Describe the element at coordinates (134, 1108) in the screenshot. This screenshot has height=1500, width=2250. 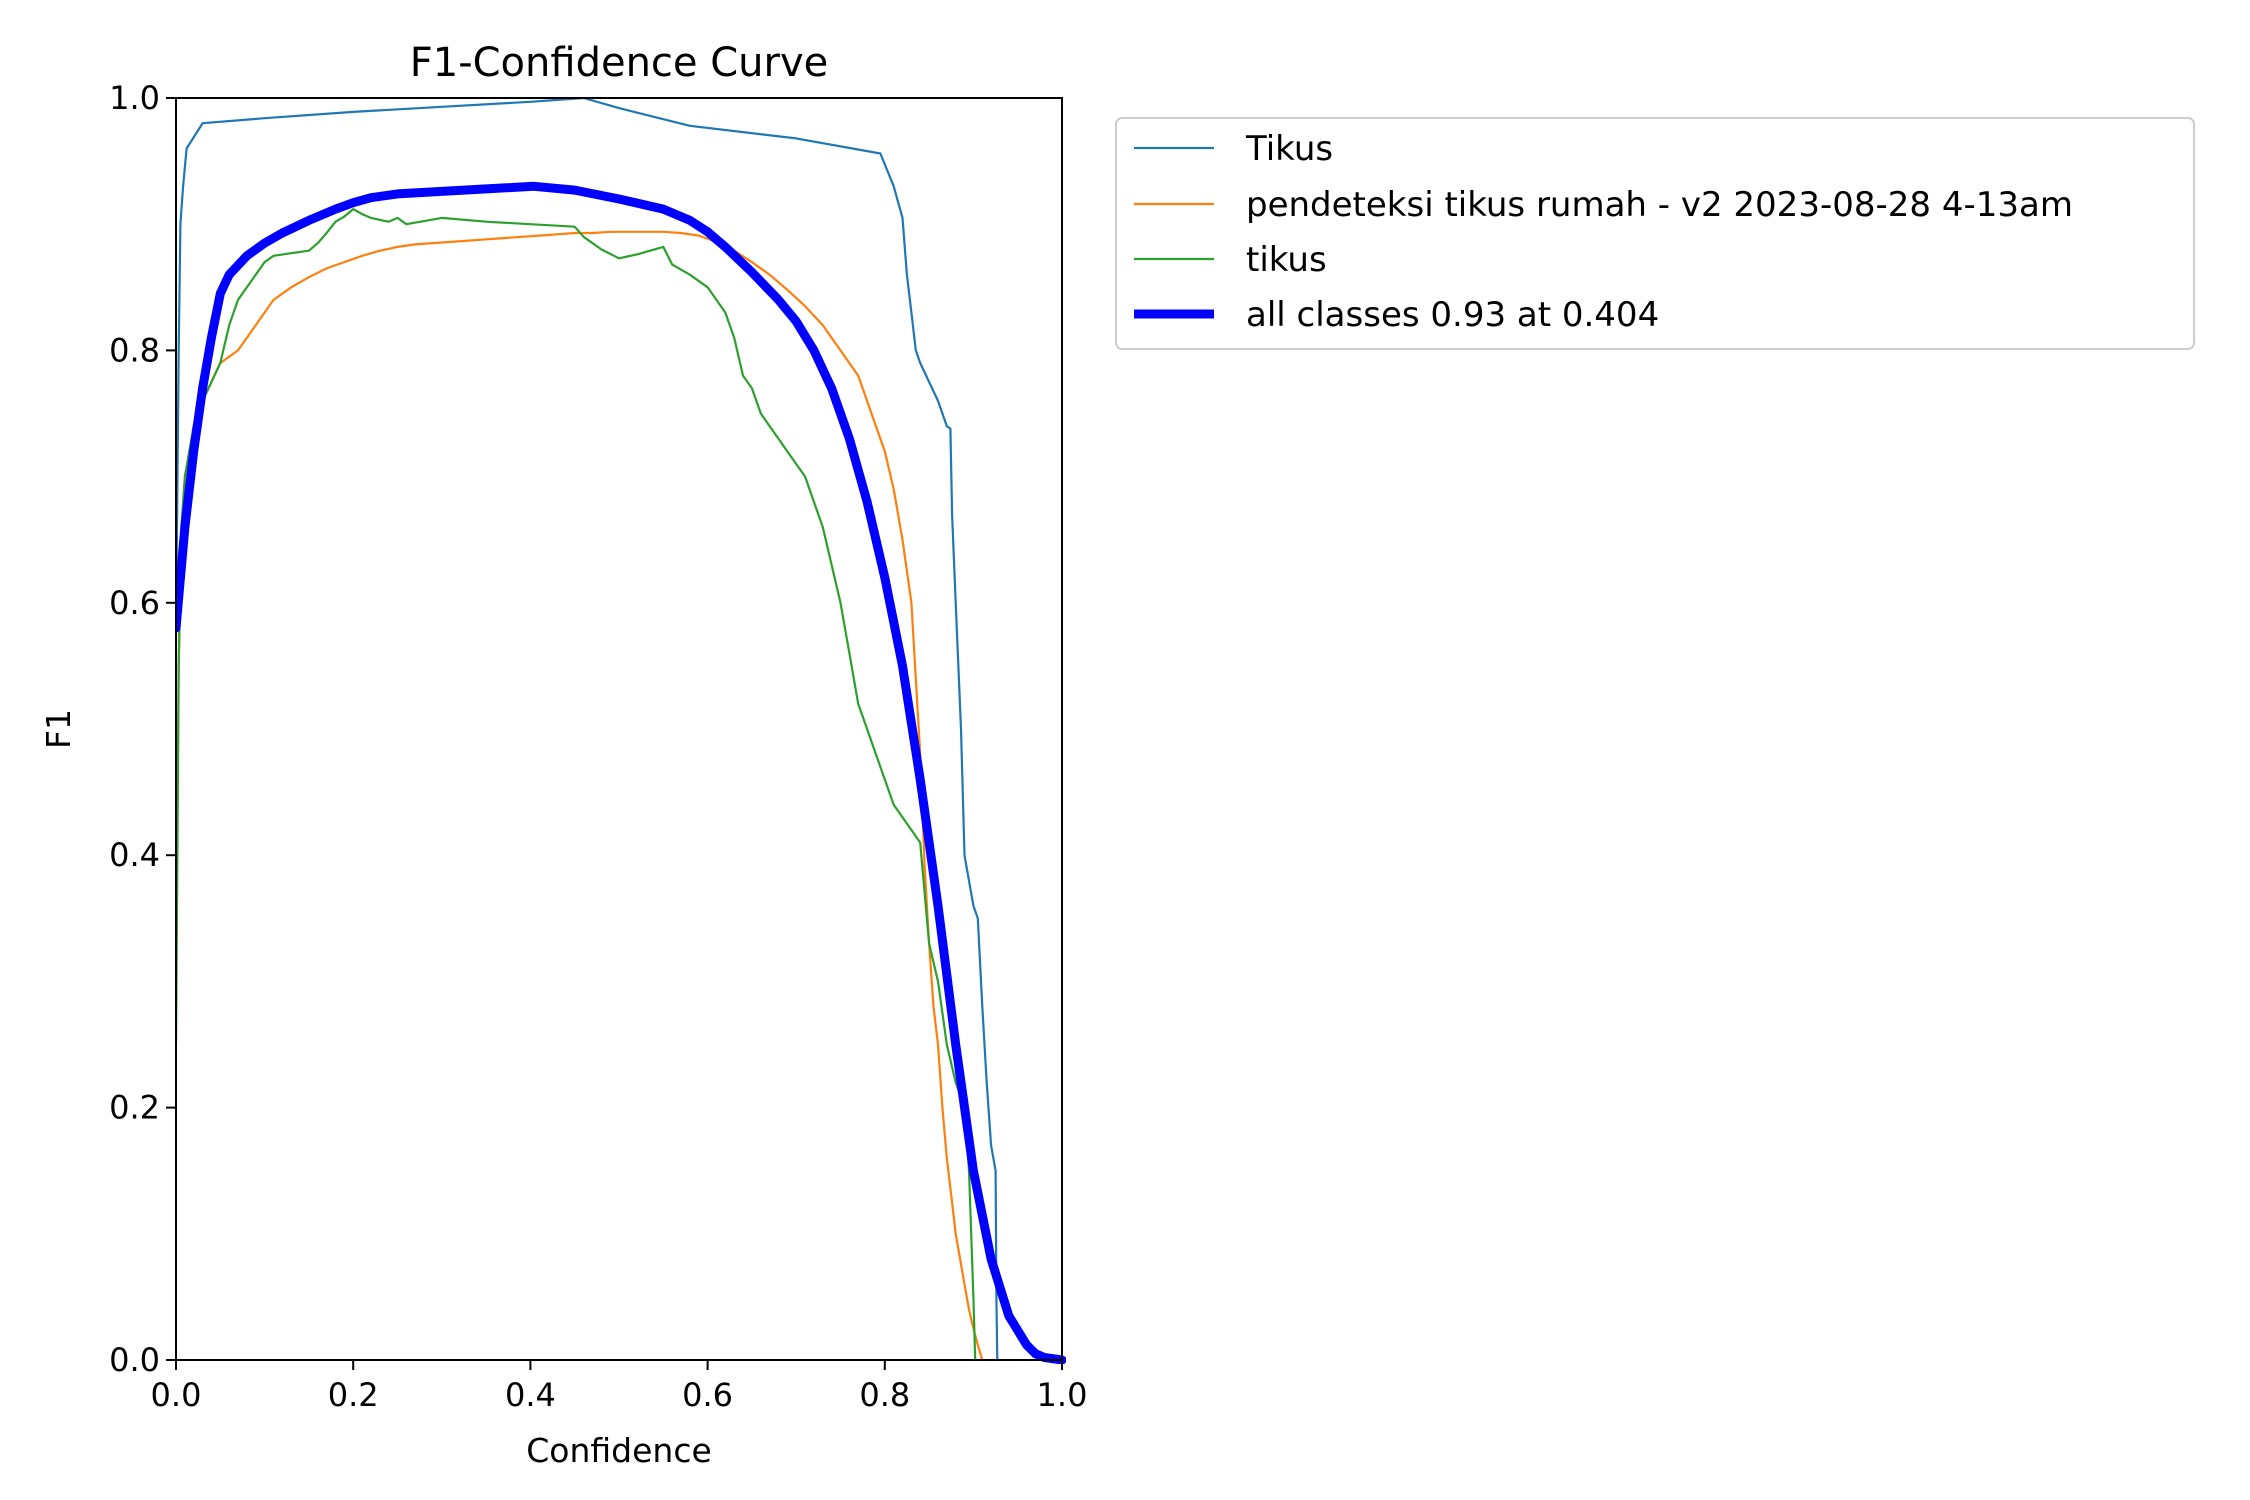
I see `y-tick-label: 0.2` at that location.